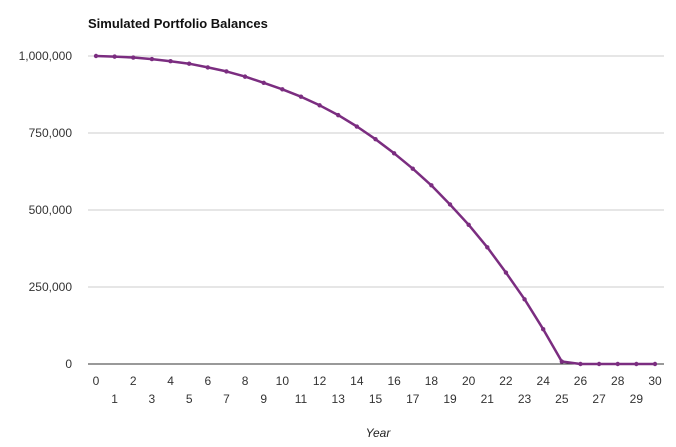  Describe the element at coordinates (263, 399) in the screenshot. I see `x-tick-label: 9` at that location.